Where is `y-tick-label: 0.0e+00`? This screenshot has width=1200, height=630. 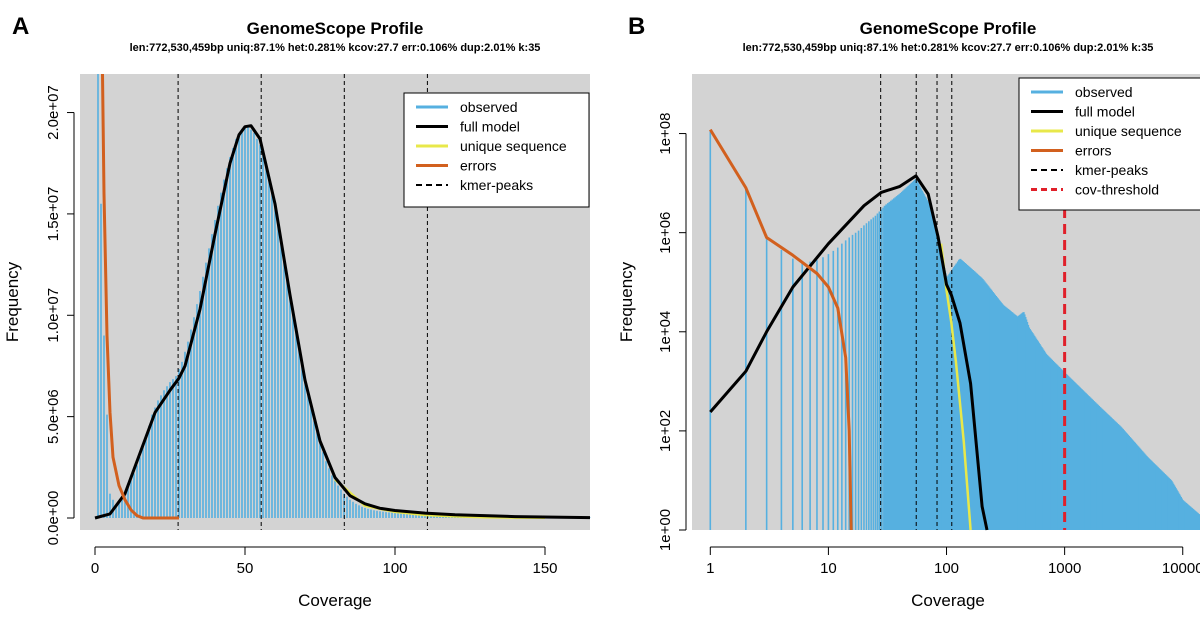
y-tick-label: 0.0e+00 is located at coordinates (53, 518).